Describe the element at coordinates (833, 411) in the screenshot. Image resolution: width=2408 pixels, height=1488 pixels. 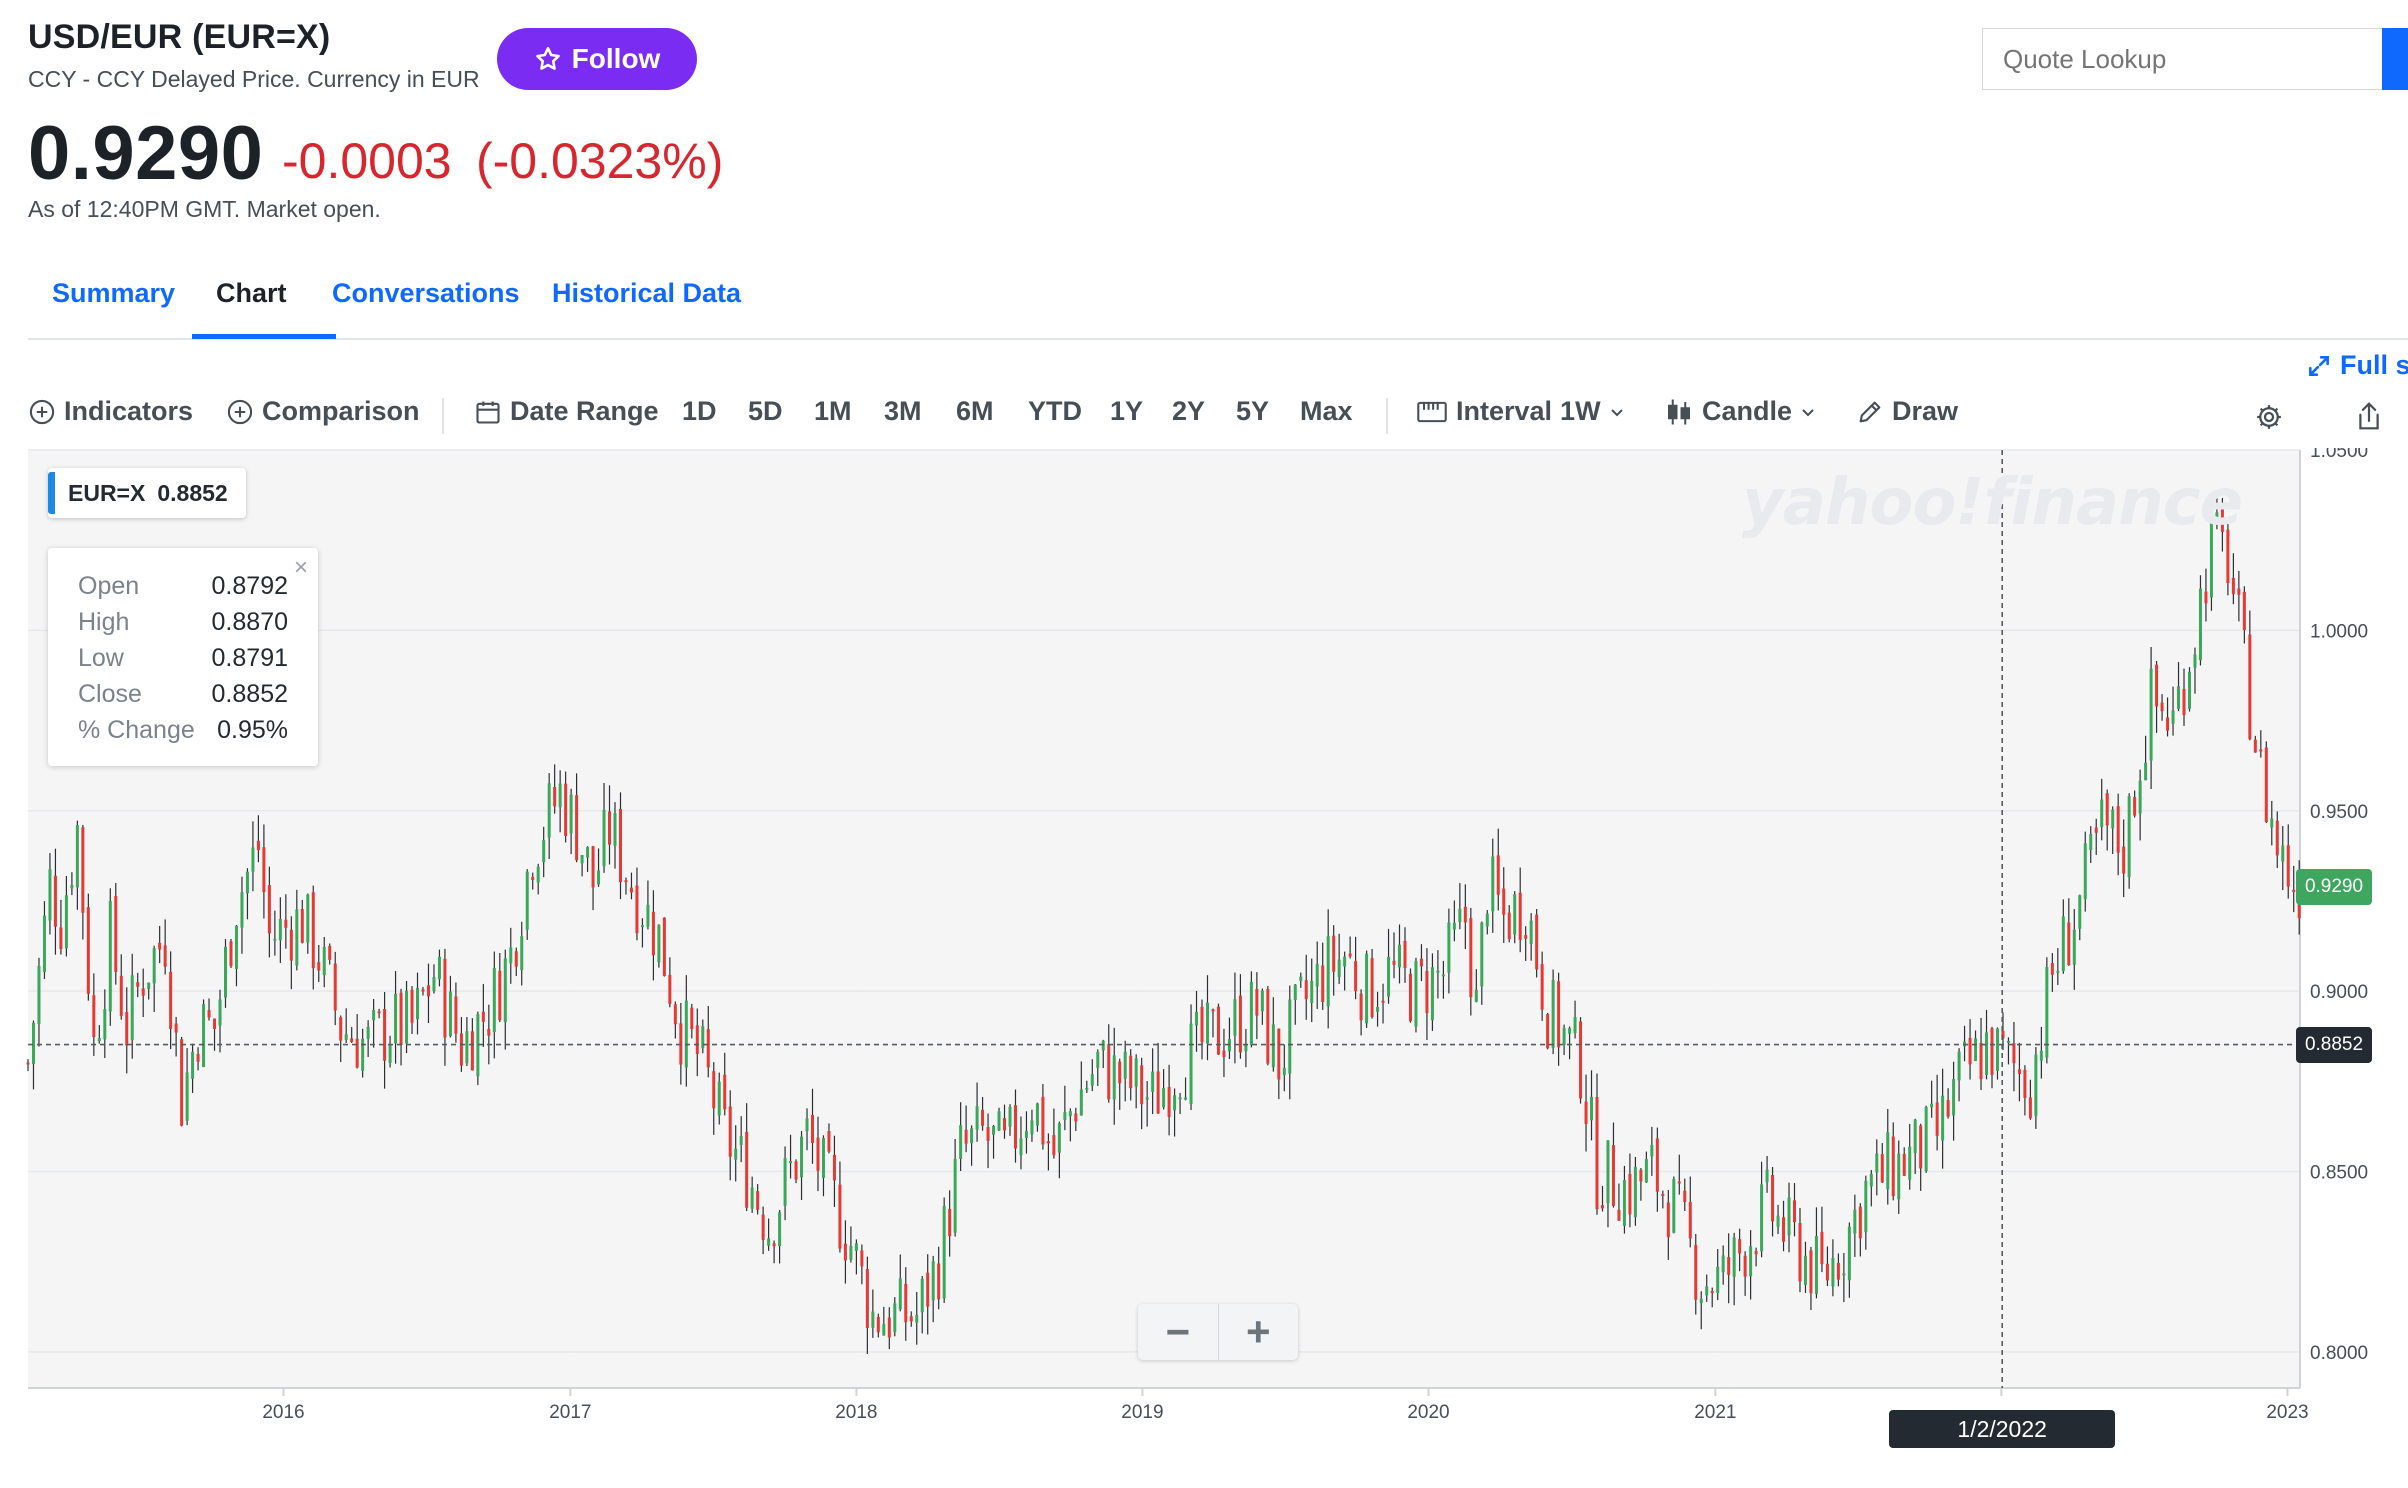
I see `range-1m: 1M` at that location.